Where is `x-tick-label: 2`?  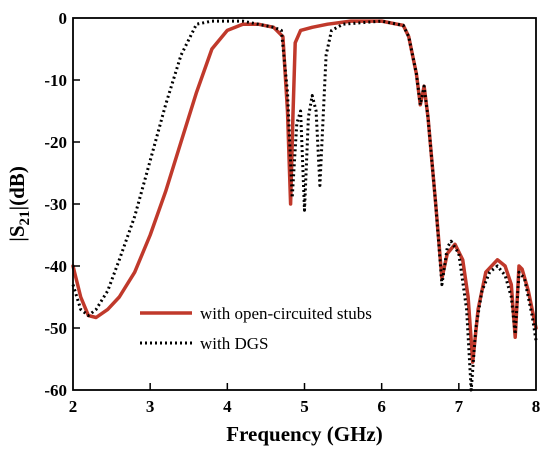
x-tick-label: 2 is located at coordinates (73, 406).